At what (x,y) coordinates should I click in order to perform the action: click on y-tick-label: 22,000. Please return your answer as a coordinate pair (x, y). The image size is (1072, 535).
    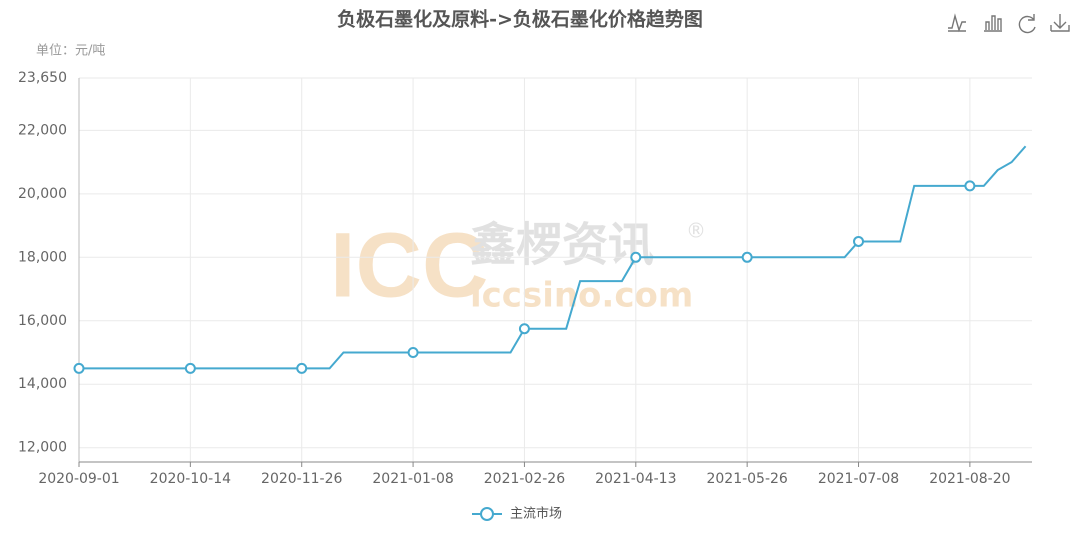
    Looking at the image, I should click on (42, 130).